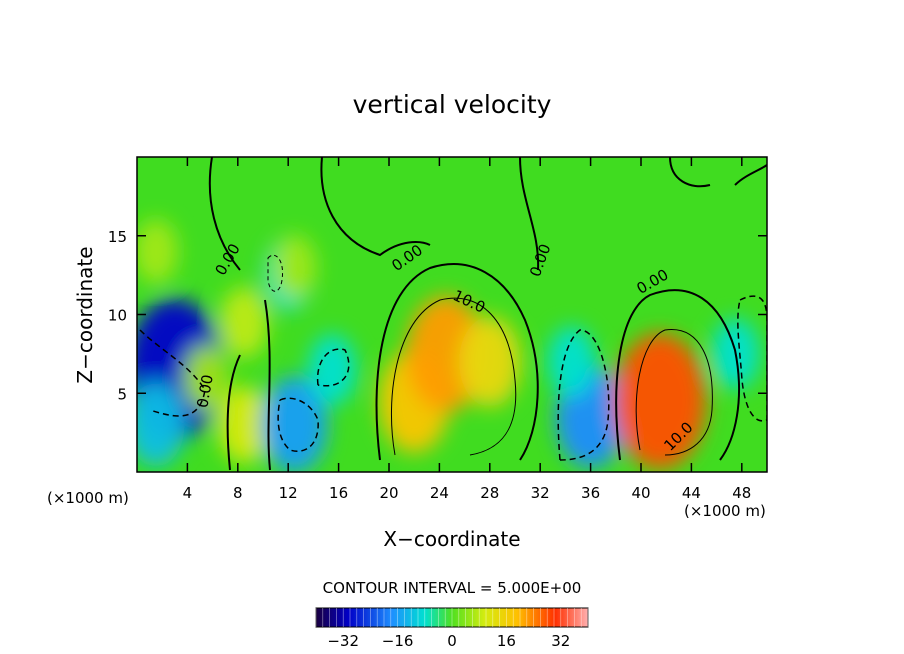  What do you see at coordinates (88, 498) in the screenshot?
I see `x-unit-left: (×1000 m)` at bounding box center [88, 498].